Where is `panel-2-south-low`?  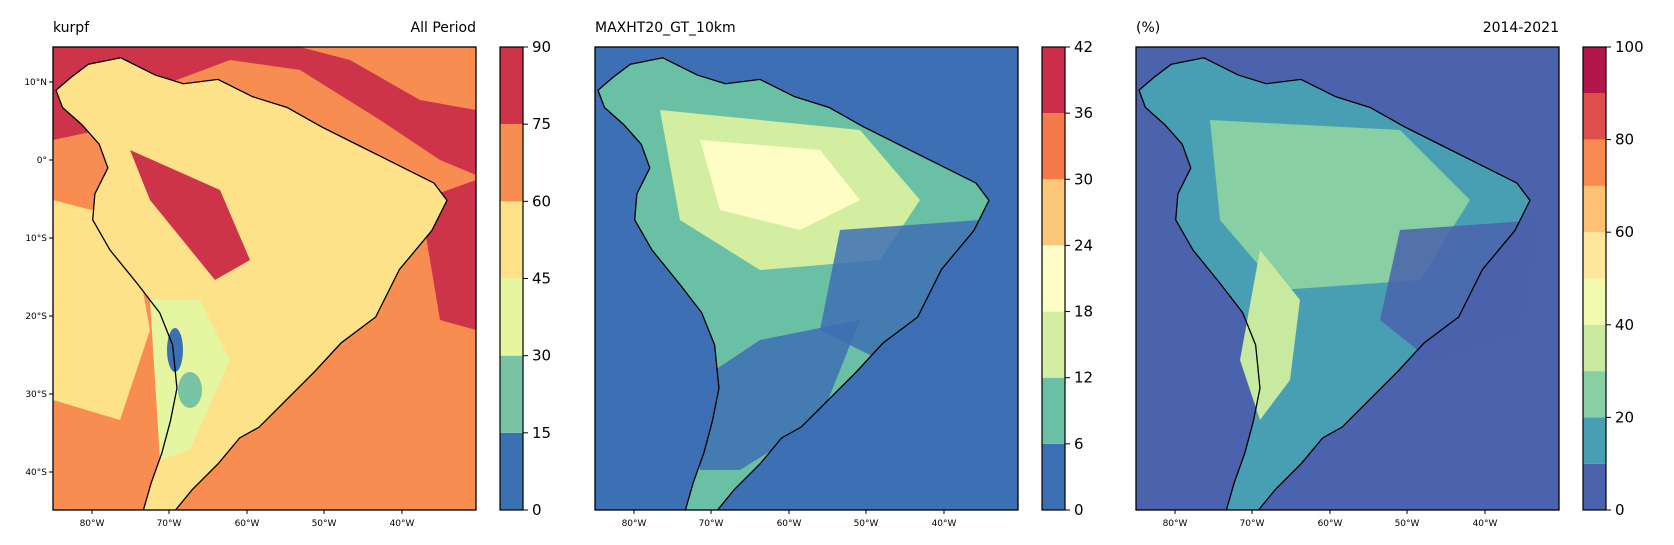
panel-2-south-low is located at coordinates (780, 395).